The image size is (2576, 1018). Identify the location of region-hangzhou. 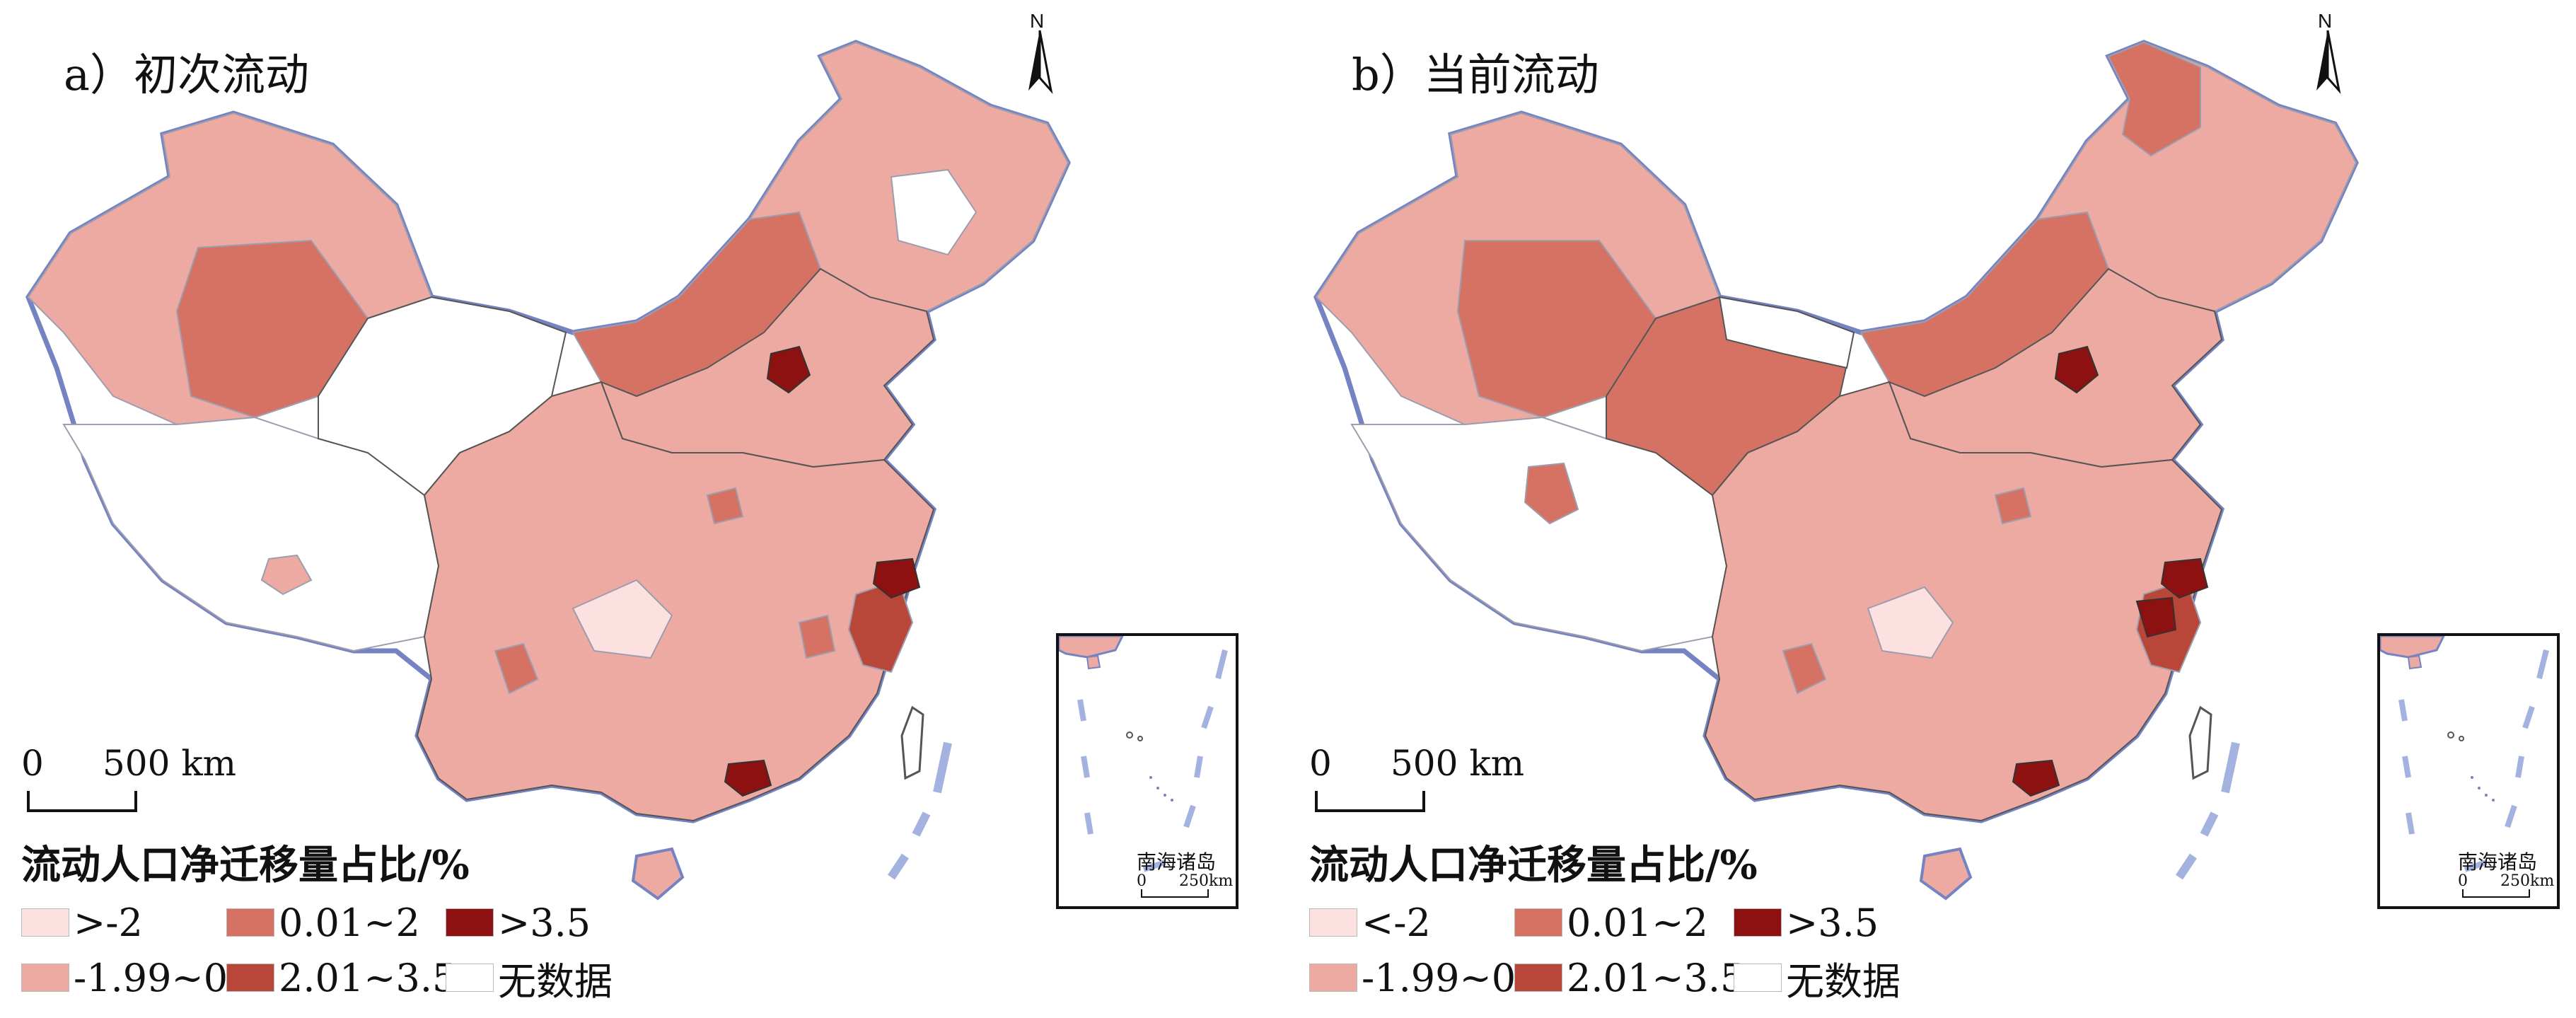
(2156, 617).